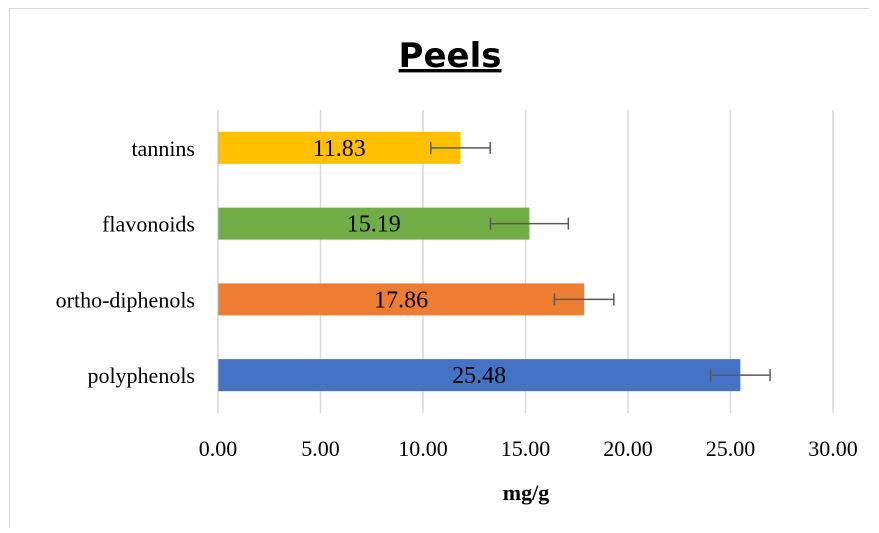  What do you see at coordinates (409, 262) in the screenshot?
I see `data-labels: 11.83 15.19 17.86 25.48` at bounding box center [409, 262].